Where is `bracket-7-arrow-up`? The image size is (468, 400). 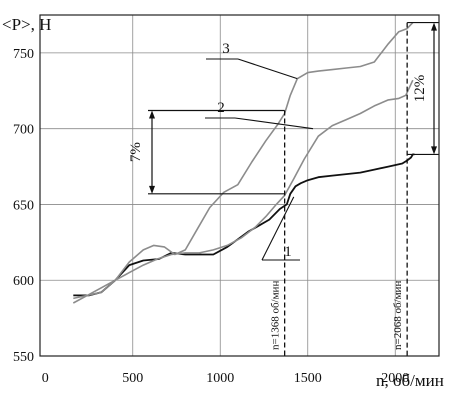 bracket-7-arrow-up is located at coordinates (152, 114).